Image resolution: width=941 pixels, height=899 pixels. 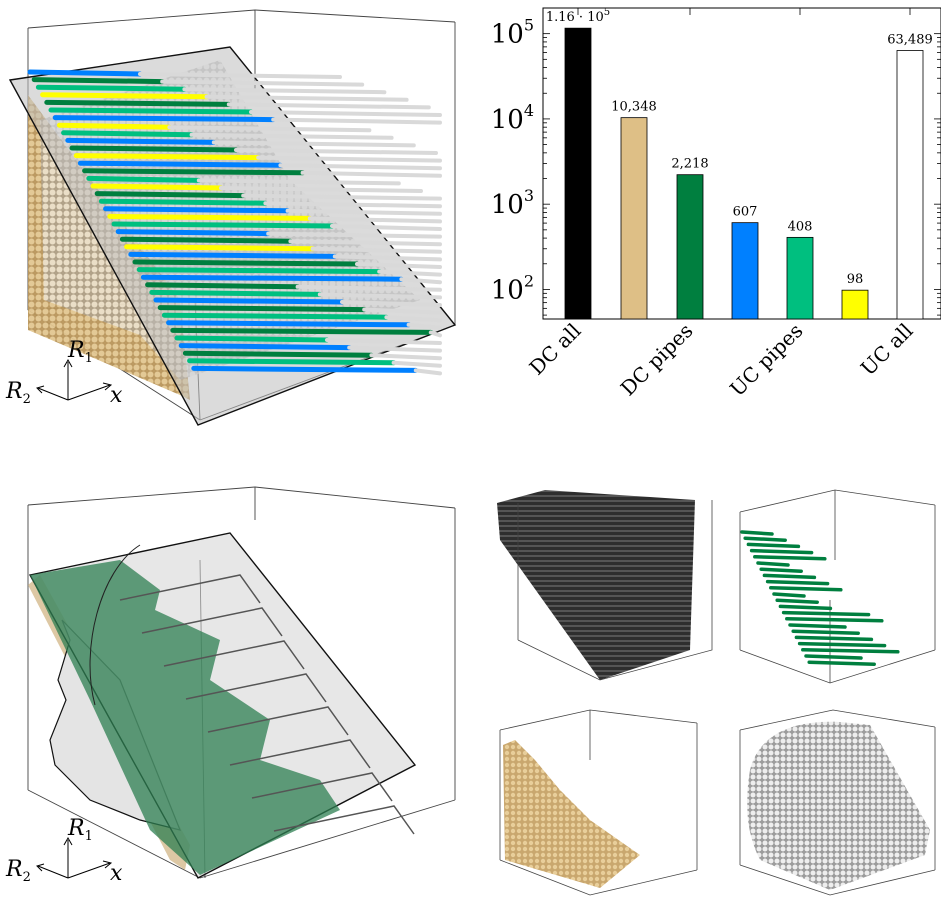 I want to click on axes-triad-bottom-left, so click(x=74, y=857).